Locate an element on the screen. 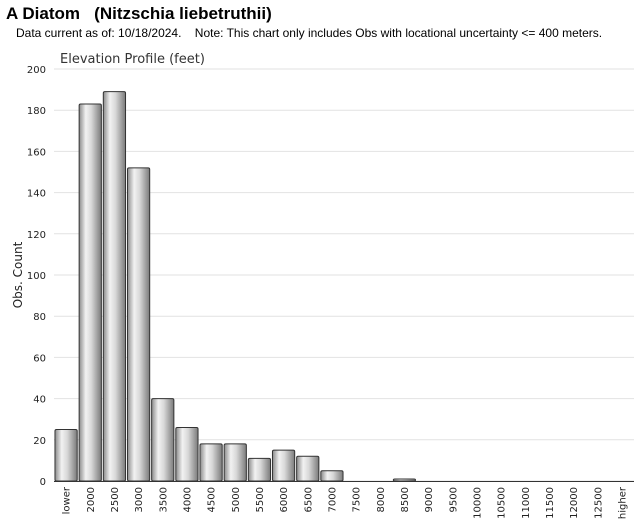  x-tick-label: 6500 is located at coordinates (308, 499).